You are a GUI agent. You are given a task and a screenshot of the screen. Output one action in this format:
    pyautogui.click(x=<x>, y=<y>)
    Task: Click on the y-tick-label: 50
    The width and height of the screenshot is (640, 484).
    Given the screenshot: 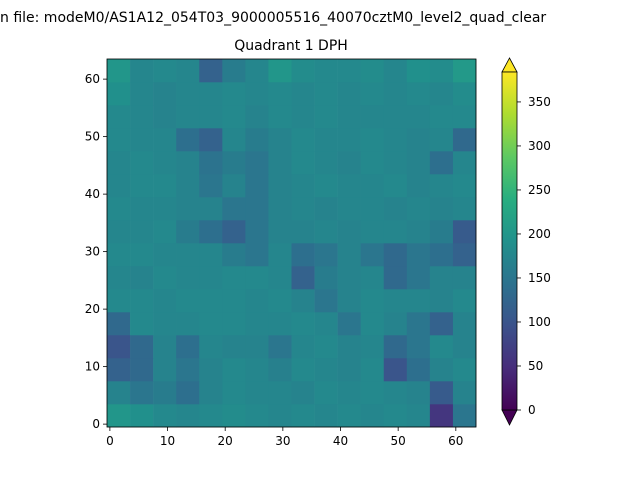 What is the action you would take?
    pyautogui.click(x=92, y=137)
    